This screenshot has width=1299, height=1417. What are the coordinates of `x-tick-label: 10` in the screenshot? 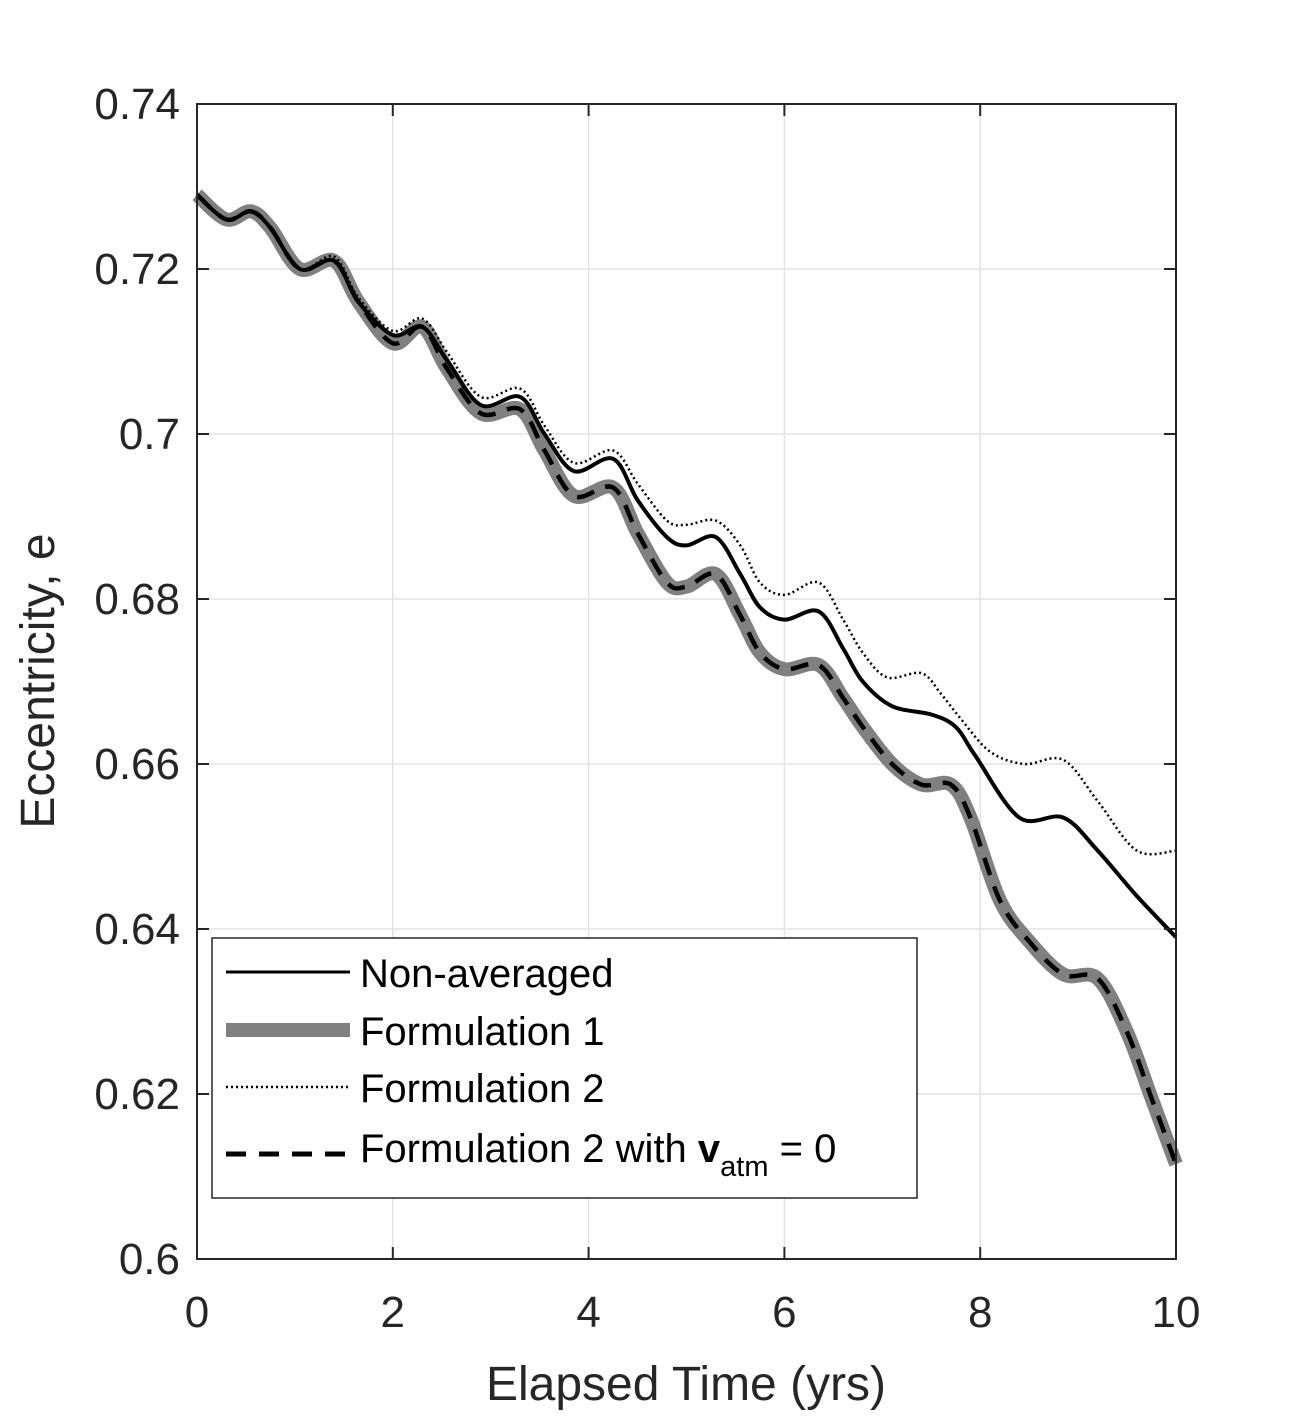 It's located at (1176, 1312).